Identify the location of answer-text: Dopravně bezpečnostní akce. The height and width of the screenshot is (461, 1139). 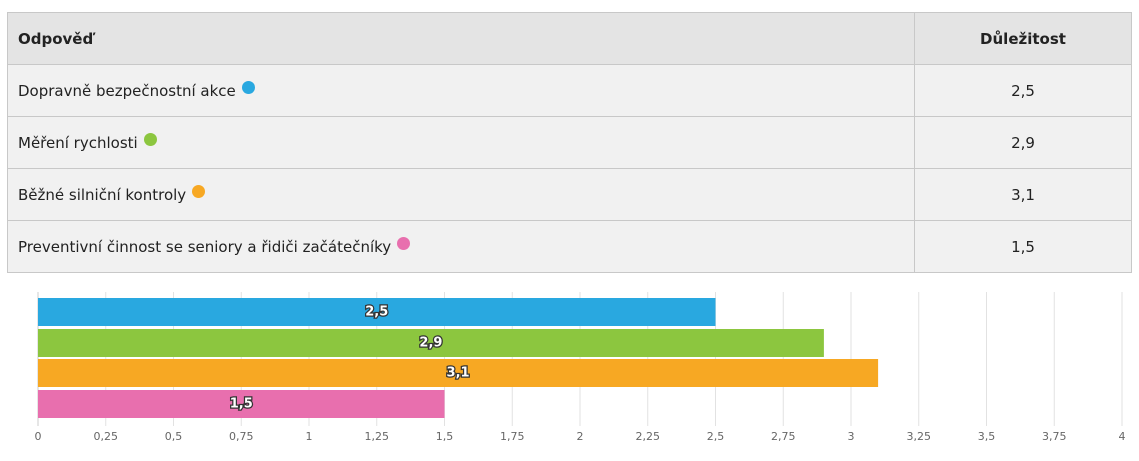
(127, 91).